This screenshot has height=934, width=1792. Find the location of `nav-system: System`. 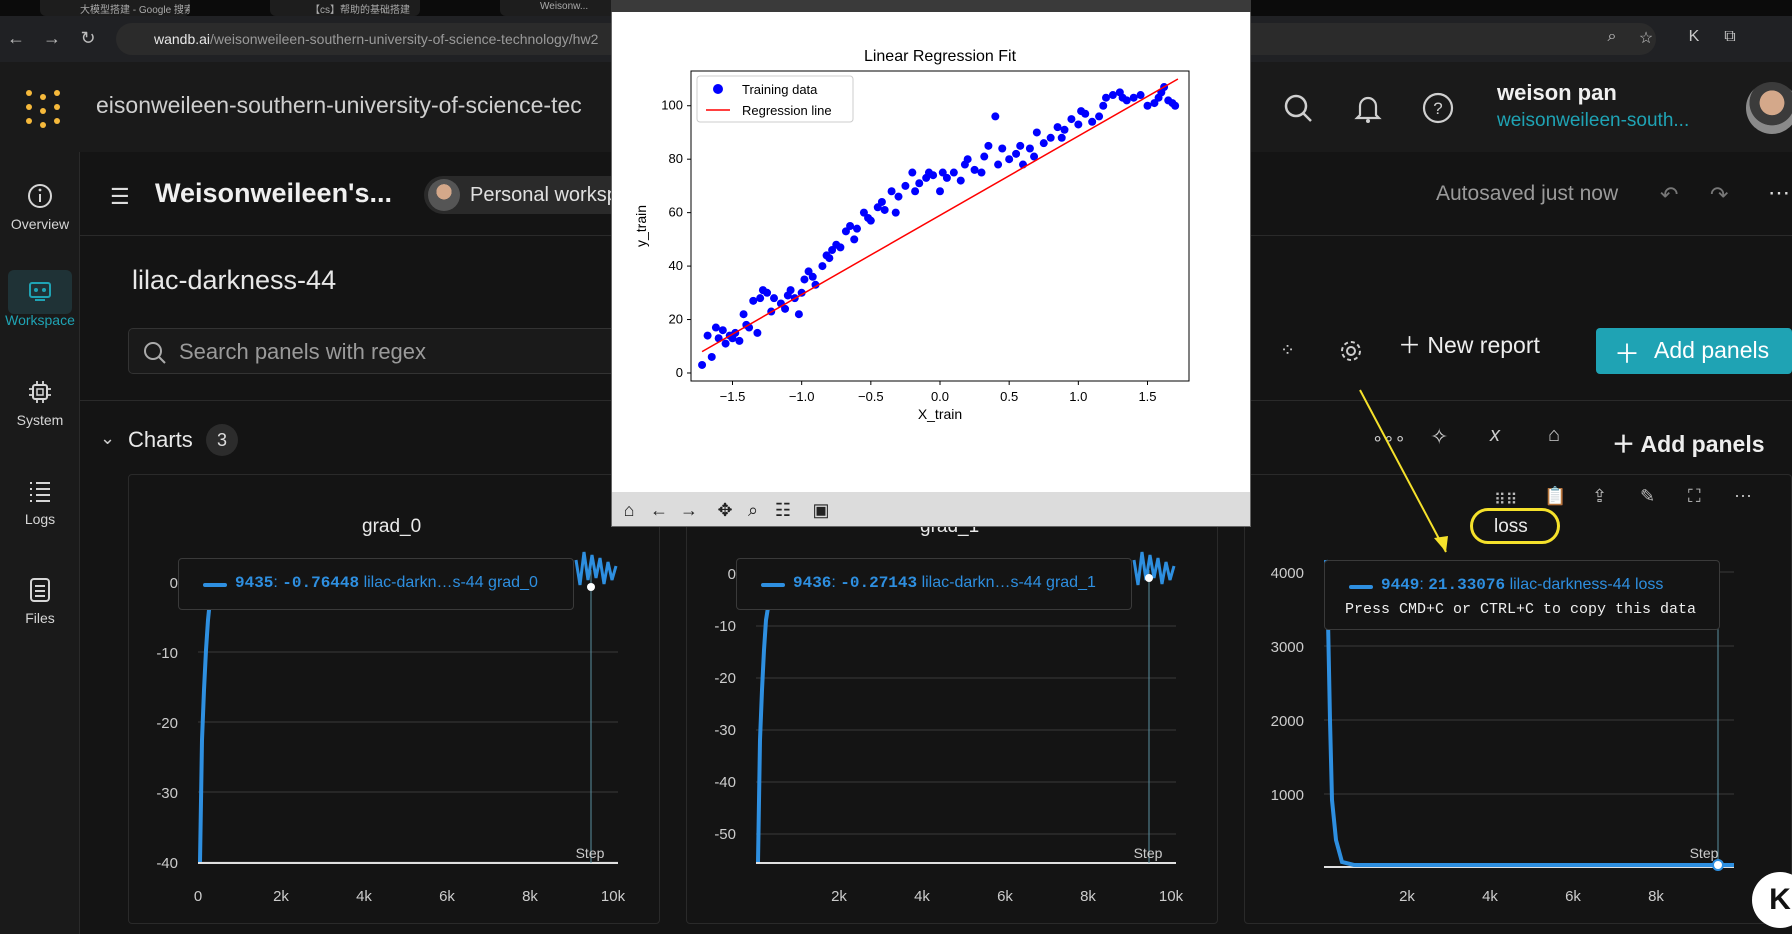

nav-system: System is located at coordinates (40, 403).